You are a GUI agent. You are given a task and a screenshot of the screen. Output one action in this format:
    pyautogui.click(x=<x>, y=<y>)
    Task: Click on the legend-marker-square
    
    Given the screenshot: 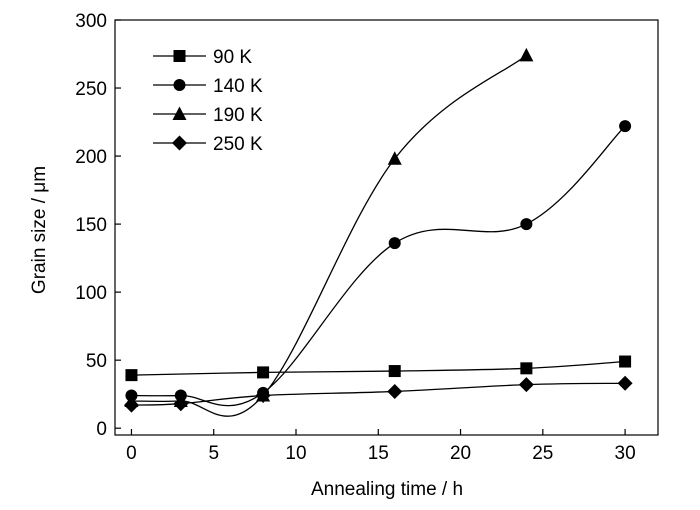 What is the action you would take?
    pyautogui.click(x=179, y=56)
    